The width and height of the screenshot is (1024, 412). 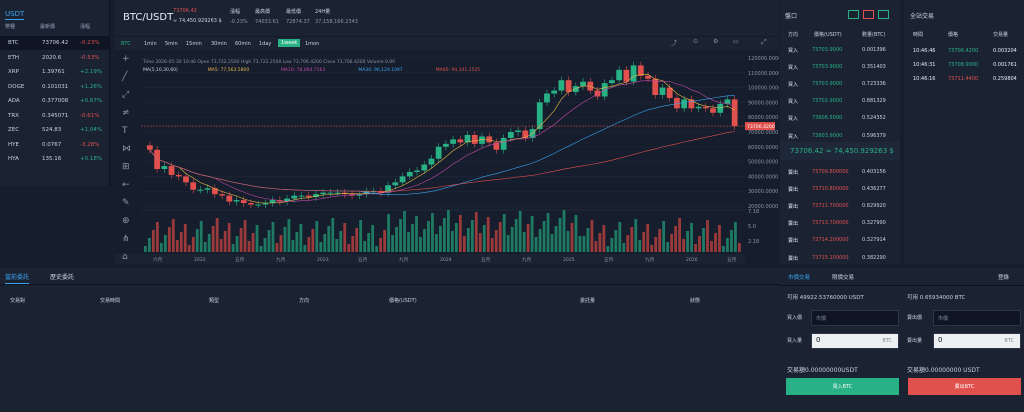 What do you see at coordinates (887, 341) in the screenshot?
I see `buy-qty-unit: BTC` at bounding box center [887, 341].